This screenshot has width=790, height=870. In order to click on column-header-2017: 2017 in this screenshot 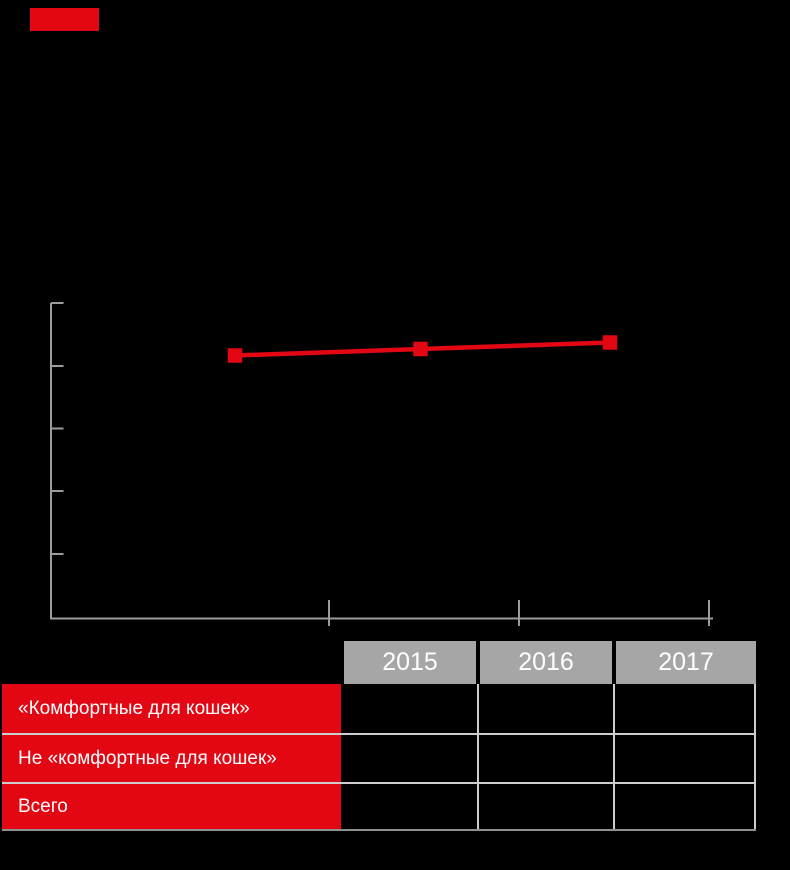, I will do `click(686, 662)`.